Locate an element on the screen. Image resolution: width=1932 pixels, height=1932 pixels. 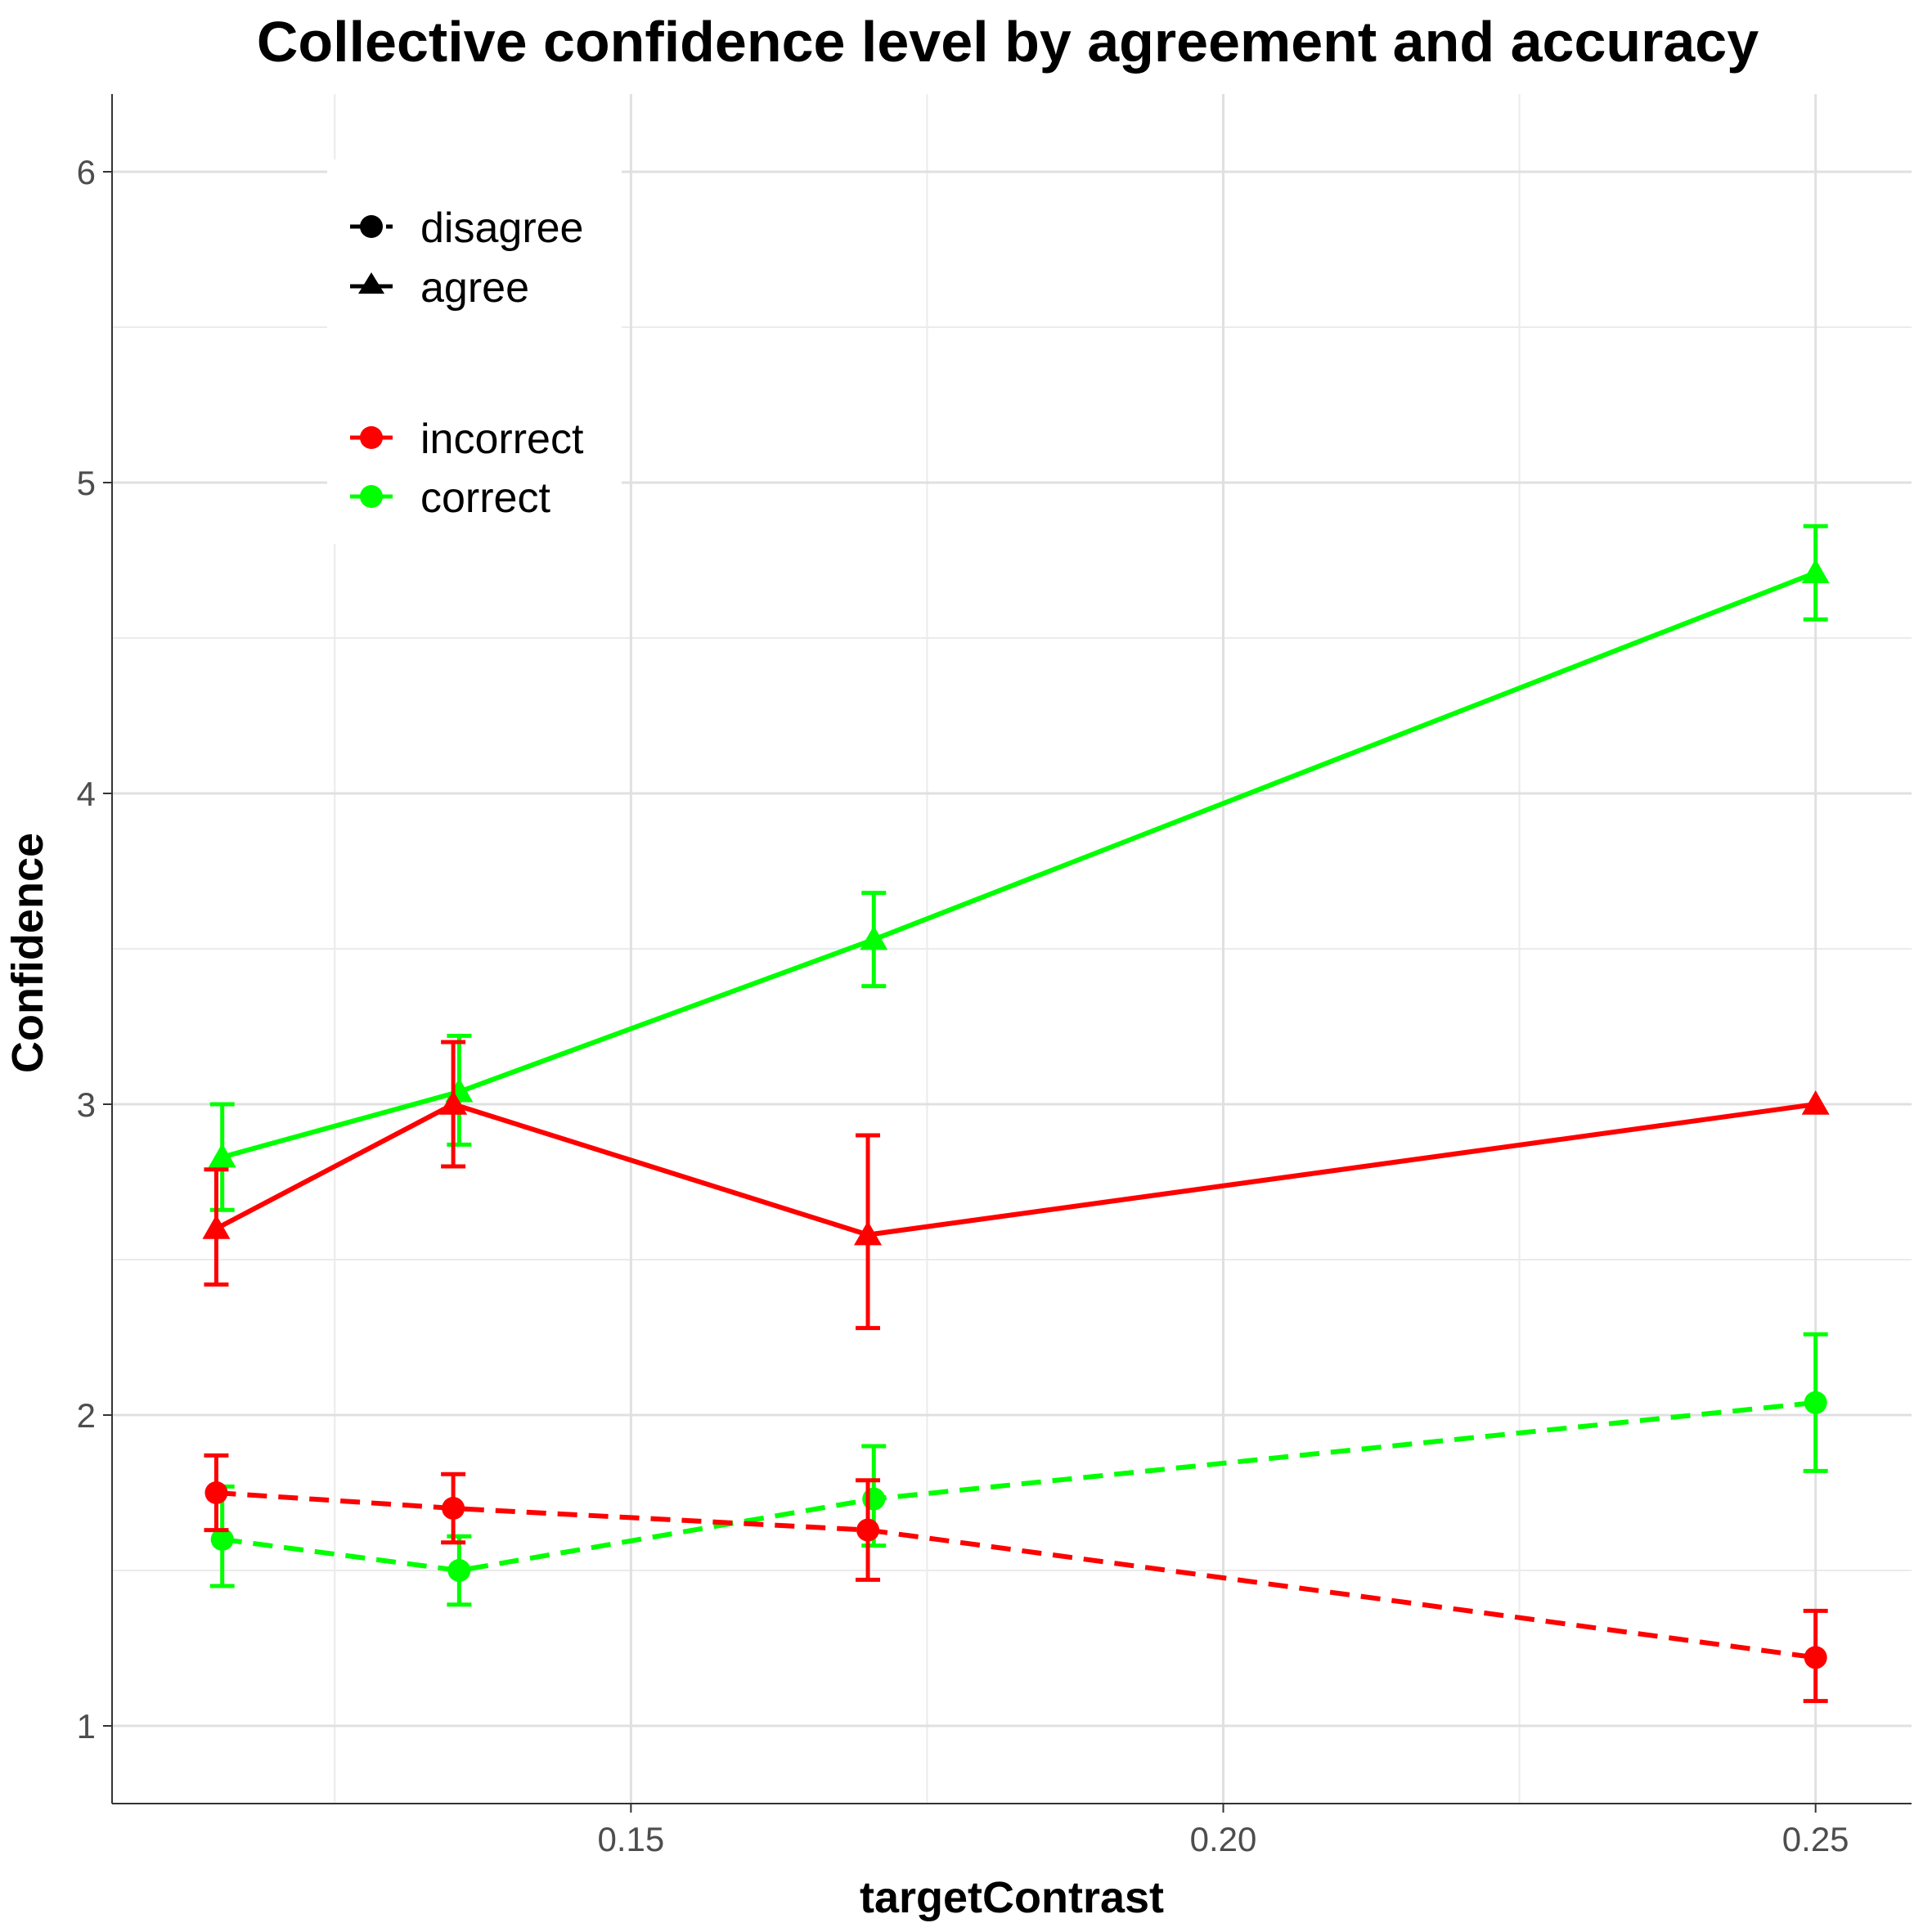
y-tick-label: 4 is located at coordinates (87, 794).